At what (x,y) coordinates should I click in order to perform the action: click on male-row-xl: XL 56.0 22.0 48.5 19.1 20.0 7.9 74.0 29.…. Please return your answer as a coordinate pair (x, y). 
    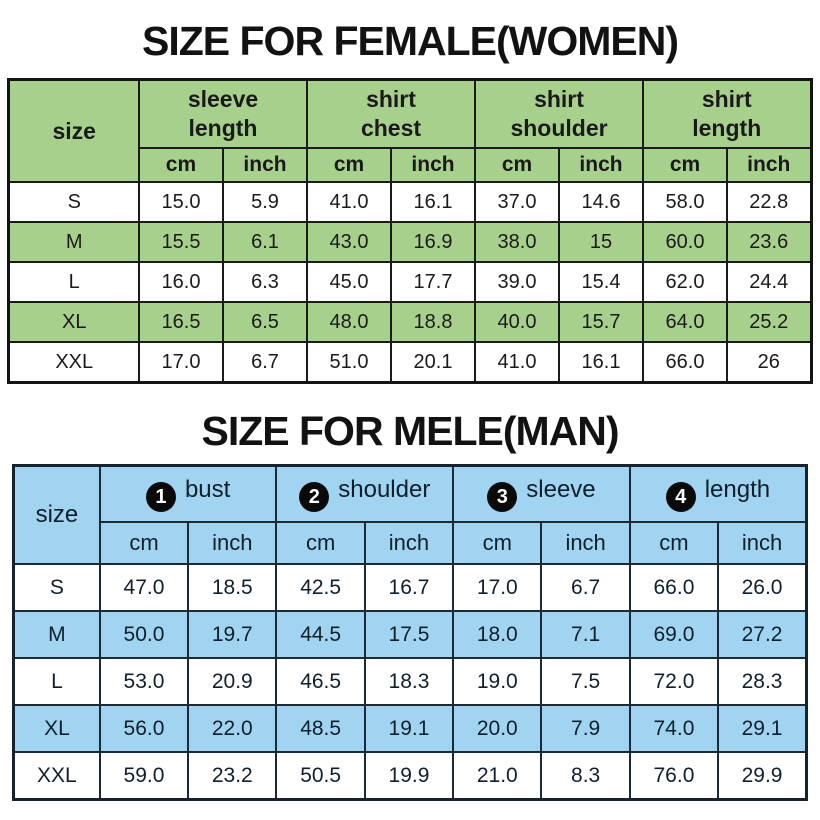
    Looking at the image, I should click on (410, 728).